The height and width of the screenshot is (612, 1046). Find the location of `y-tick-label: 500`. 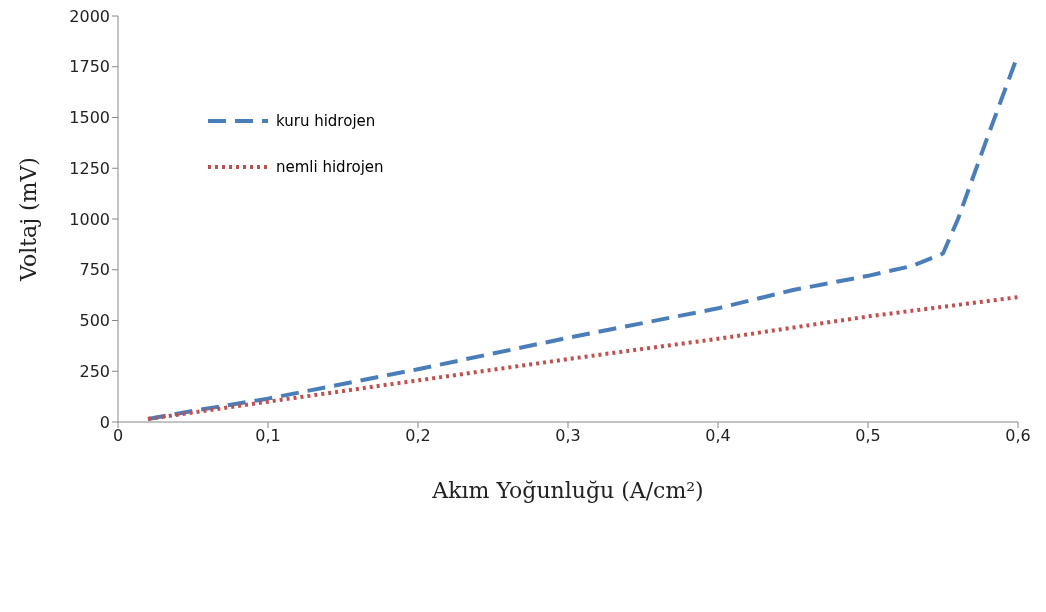

y-tick-label: 500 is located at coordinates (94, 321).